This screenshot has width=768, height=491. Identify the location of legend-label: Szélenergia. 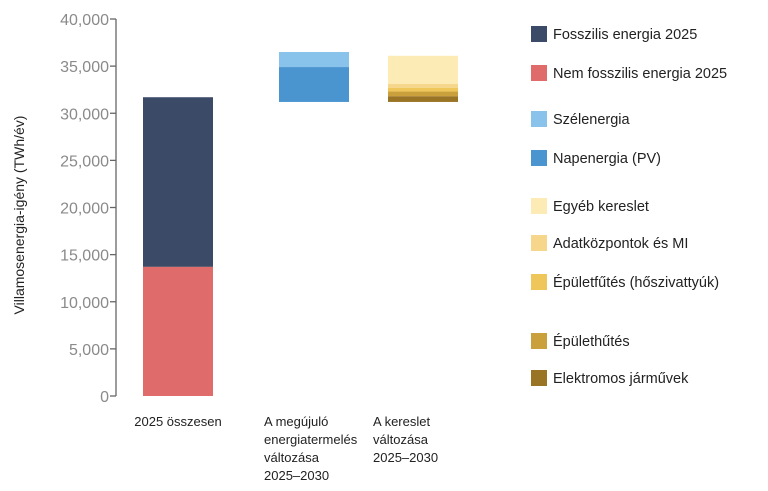
(592, 120).